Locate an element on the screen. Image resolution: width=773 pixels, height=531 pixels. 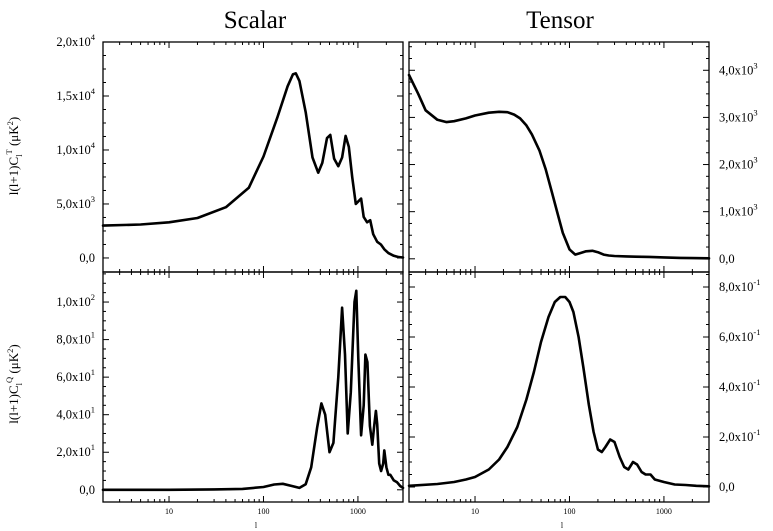
tensor-polarization-curve is located at coordinates (559, 391).